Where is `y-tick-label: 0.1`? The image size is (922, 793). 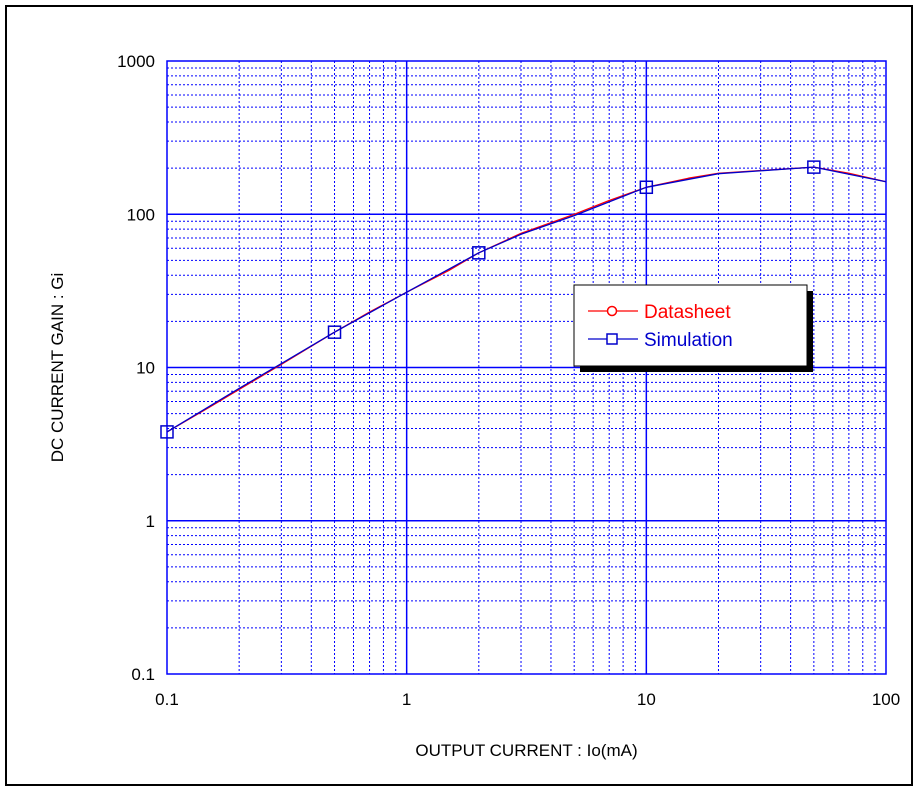 y-tick-label: 0.1 is located at coordinates (143, 674).